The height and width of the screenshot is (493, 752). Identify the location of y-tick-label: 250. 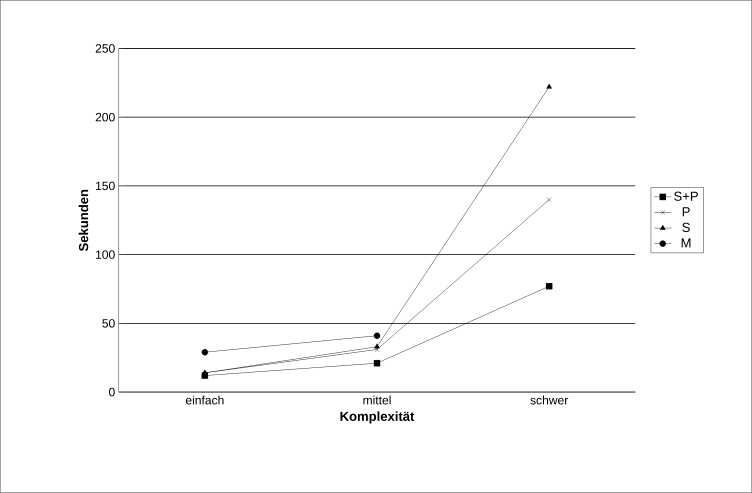
(105, 48).